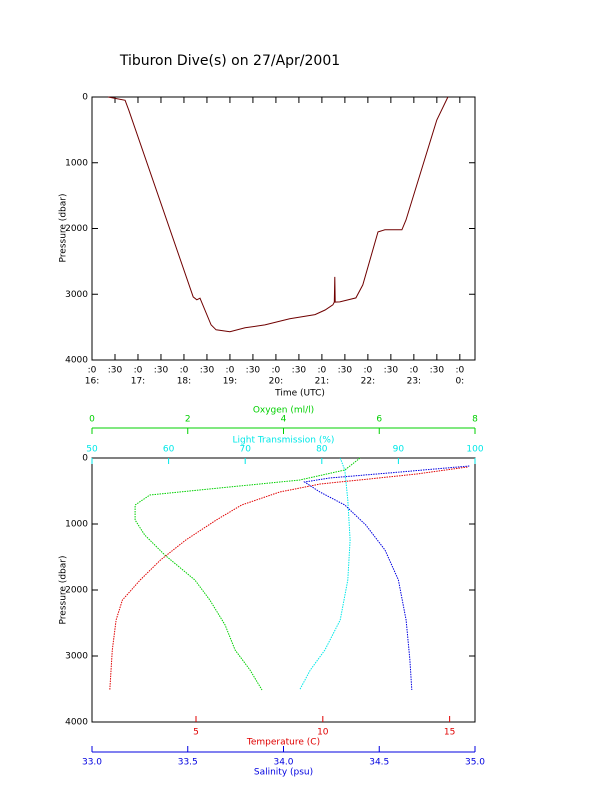  Describe the element at coordinates (299, 394) in the screenshot. I see `x-axis-title: Time (UTC)` at that location.